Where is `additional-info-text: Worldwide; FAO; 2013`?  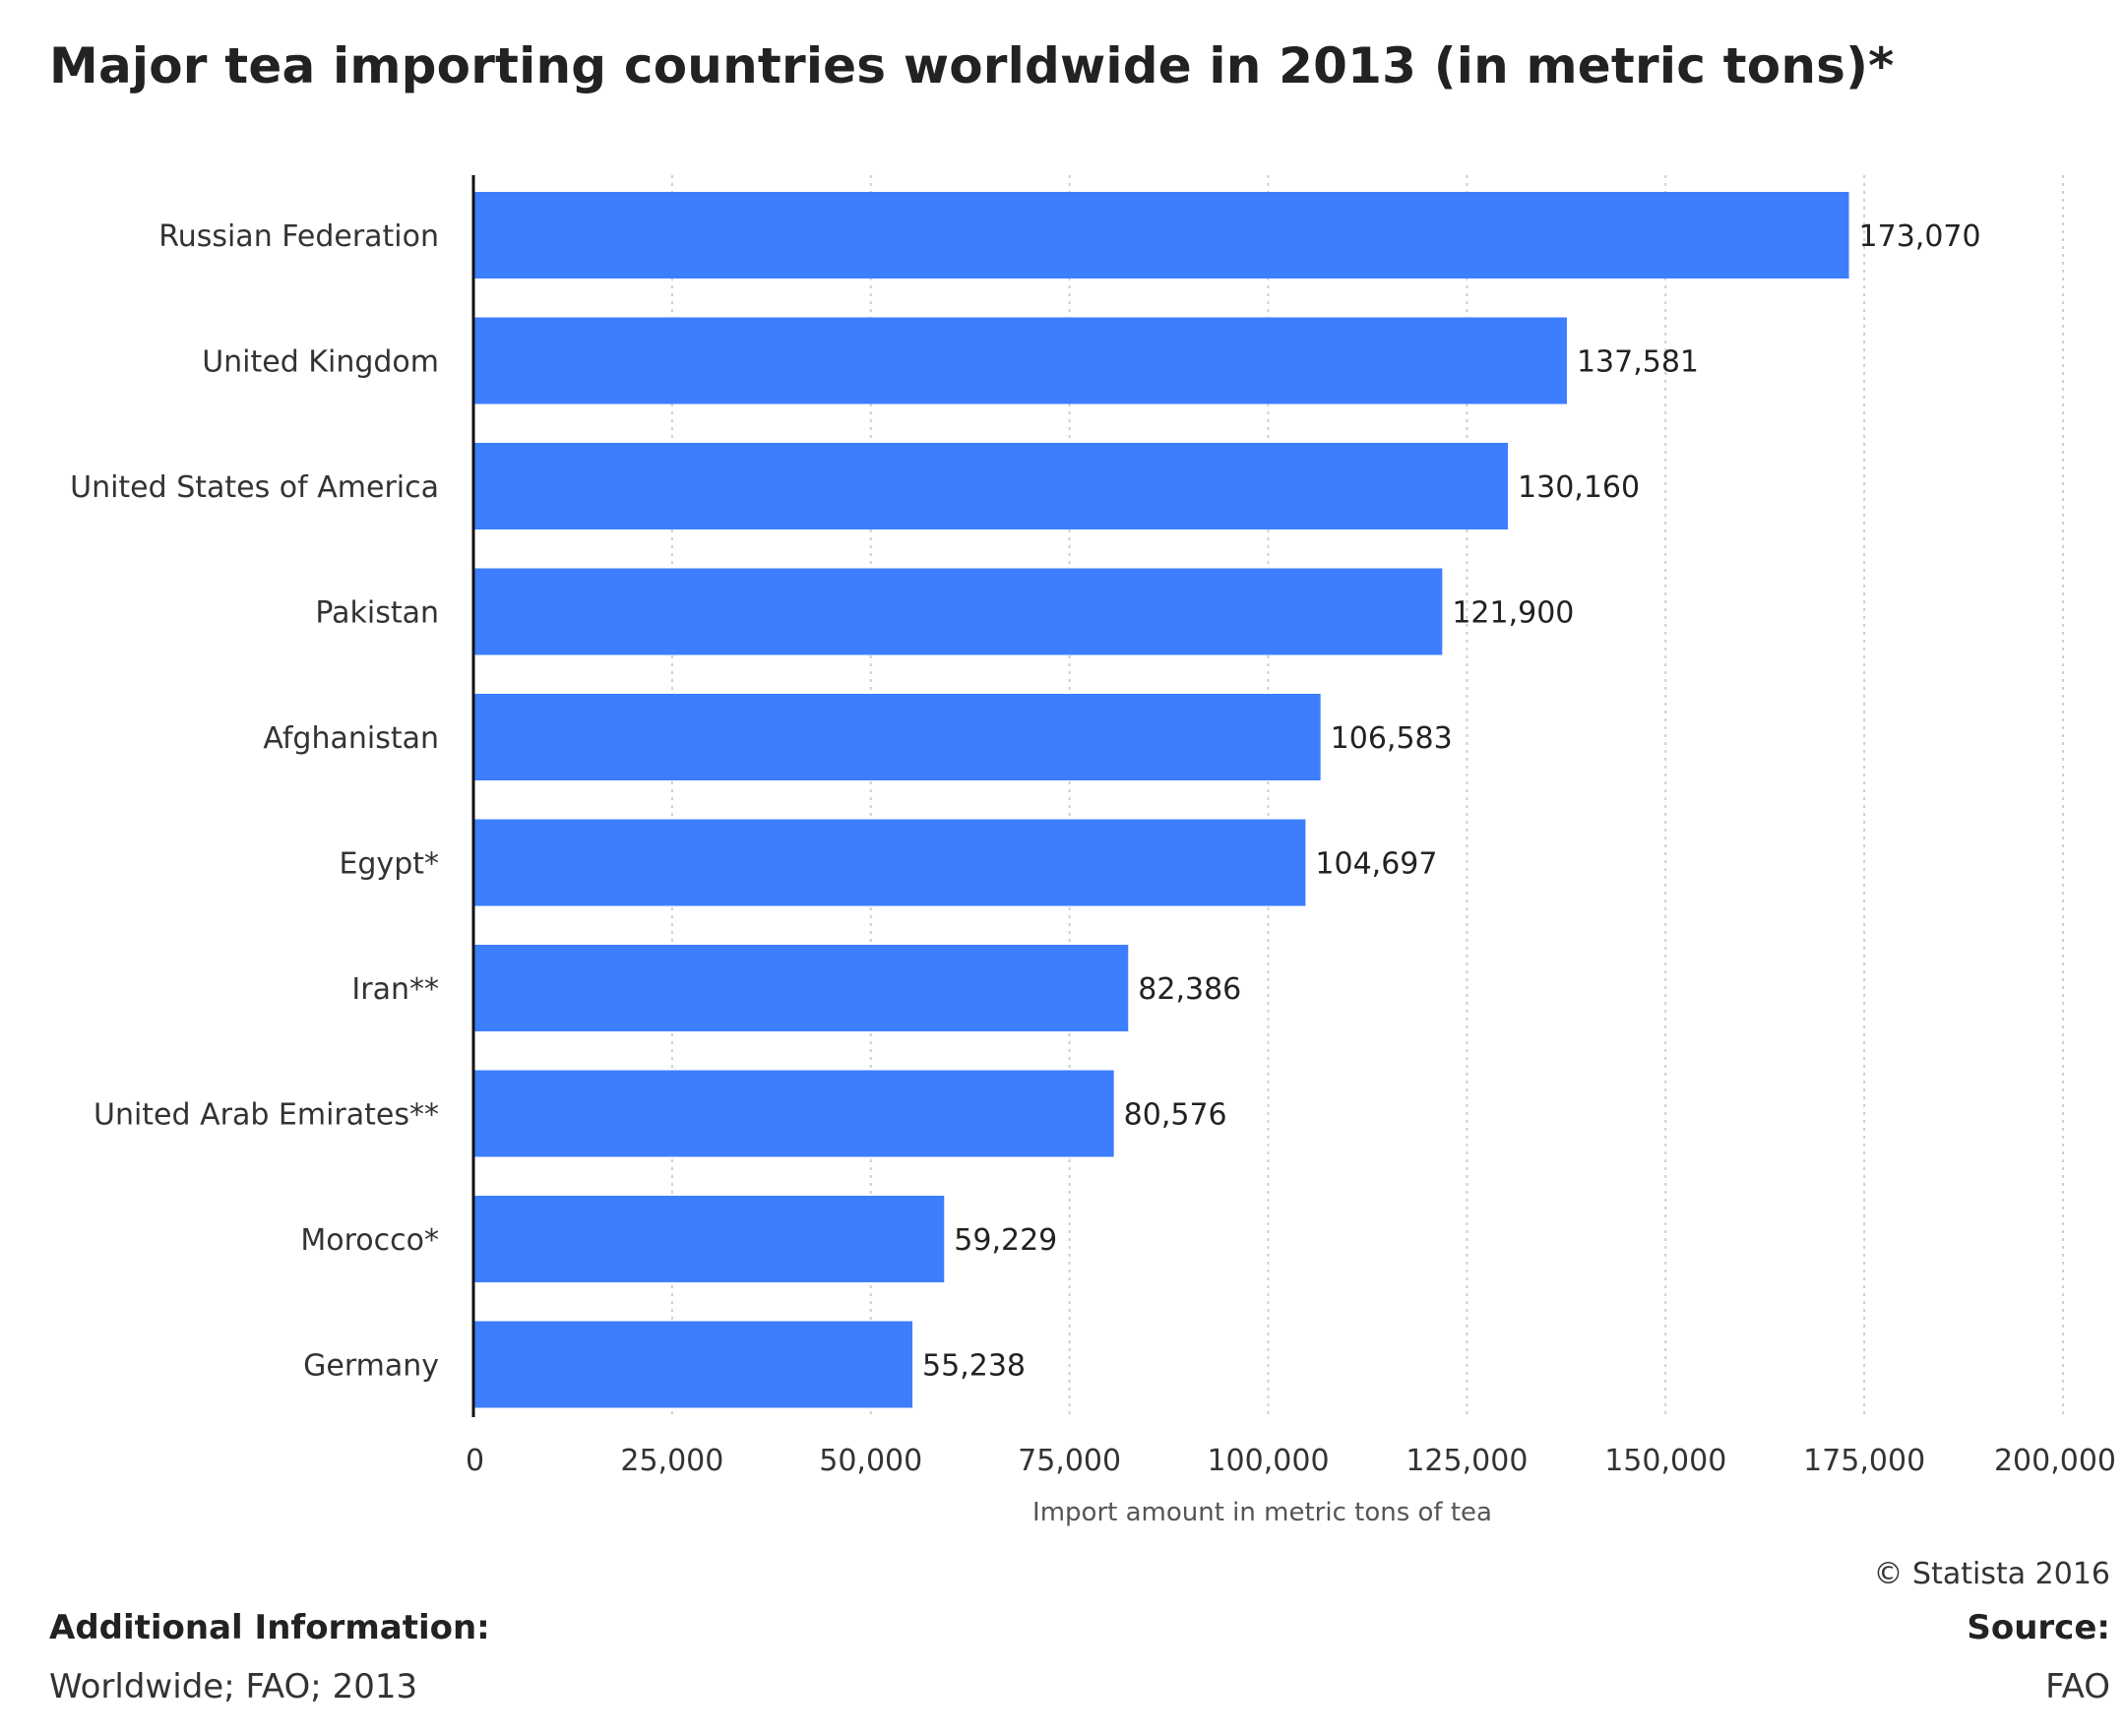 additional-info-text: Worldwide; FAO; 2013 is located at coordinates (233, 1686).